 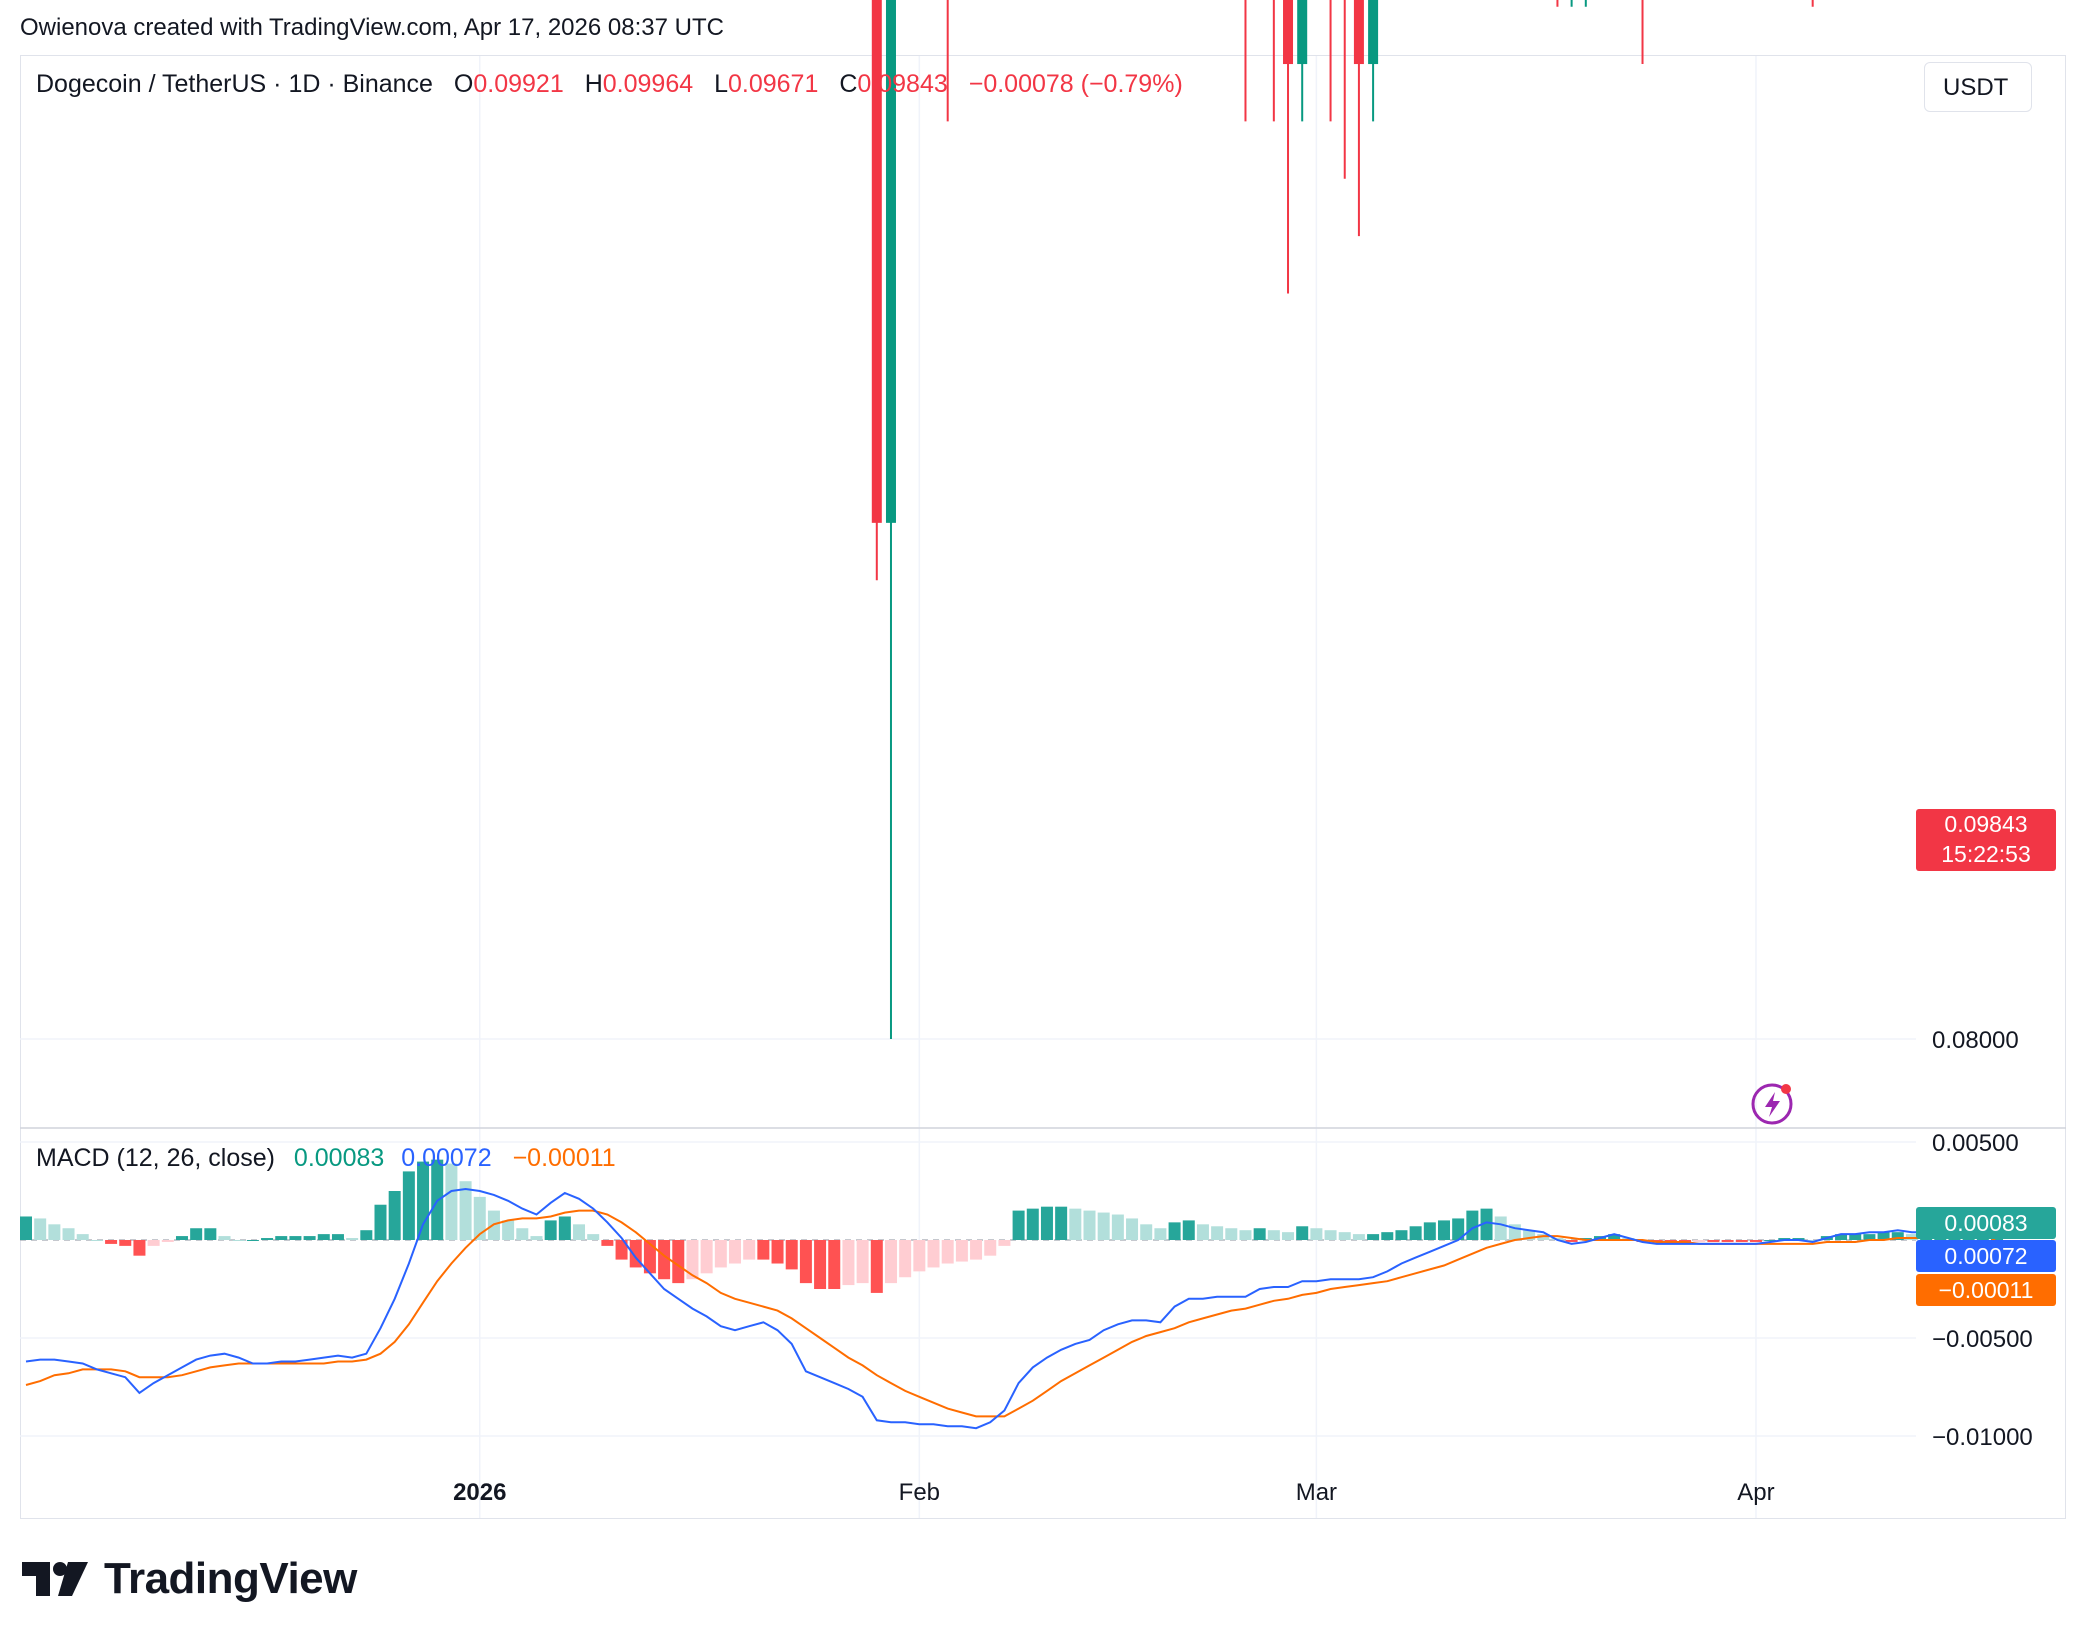 I want to click on macd-line, so click(x=1011, y=1308).